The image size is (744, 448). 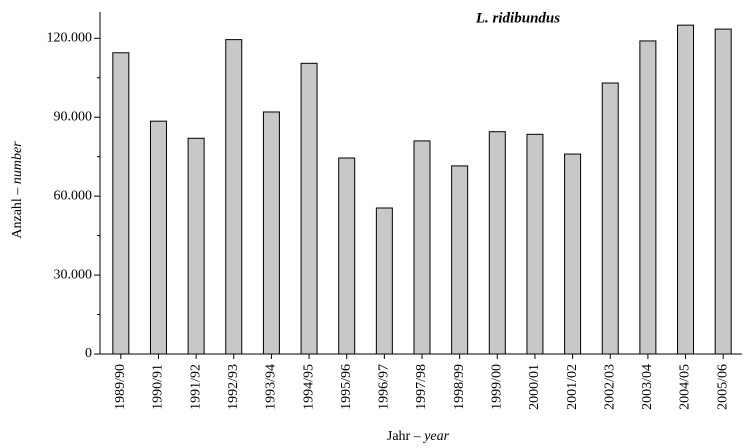 What do you see at coordinates (17, 162) in the screenshot?
I see `y-label-italic: number` at bounding box center [17, 162].